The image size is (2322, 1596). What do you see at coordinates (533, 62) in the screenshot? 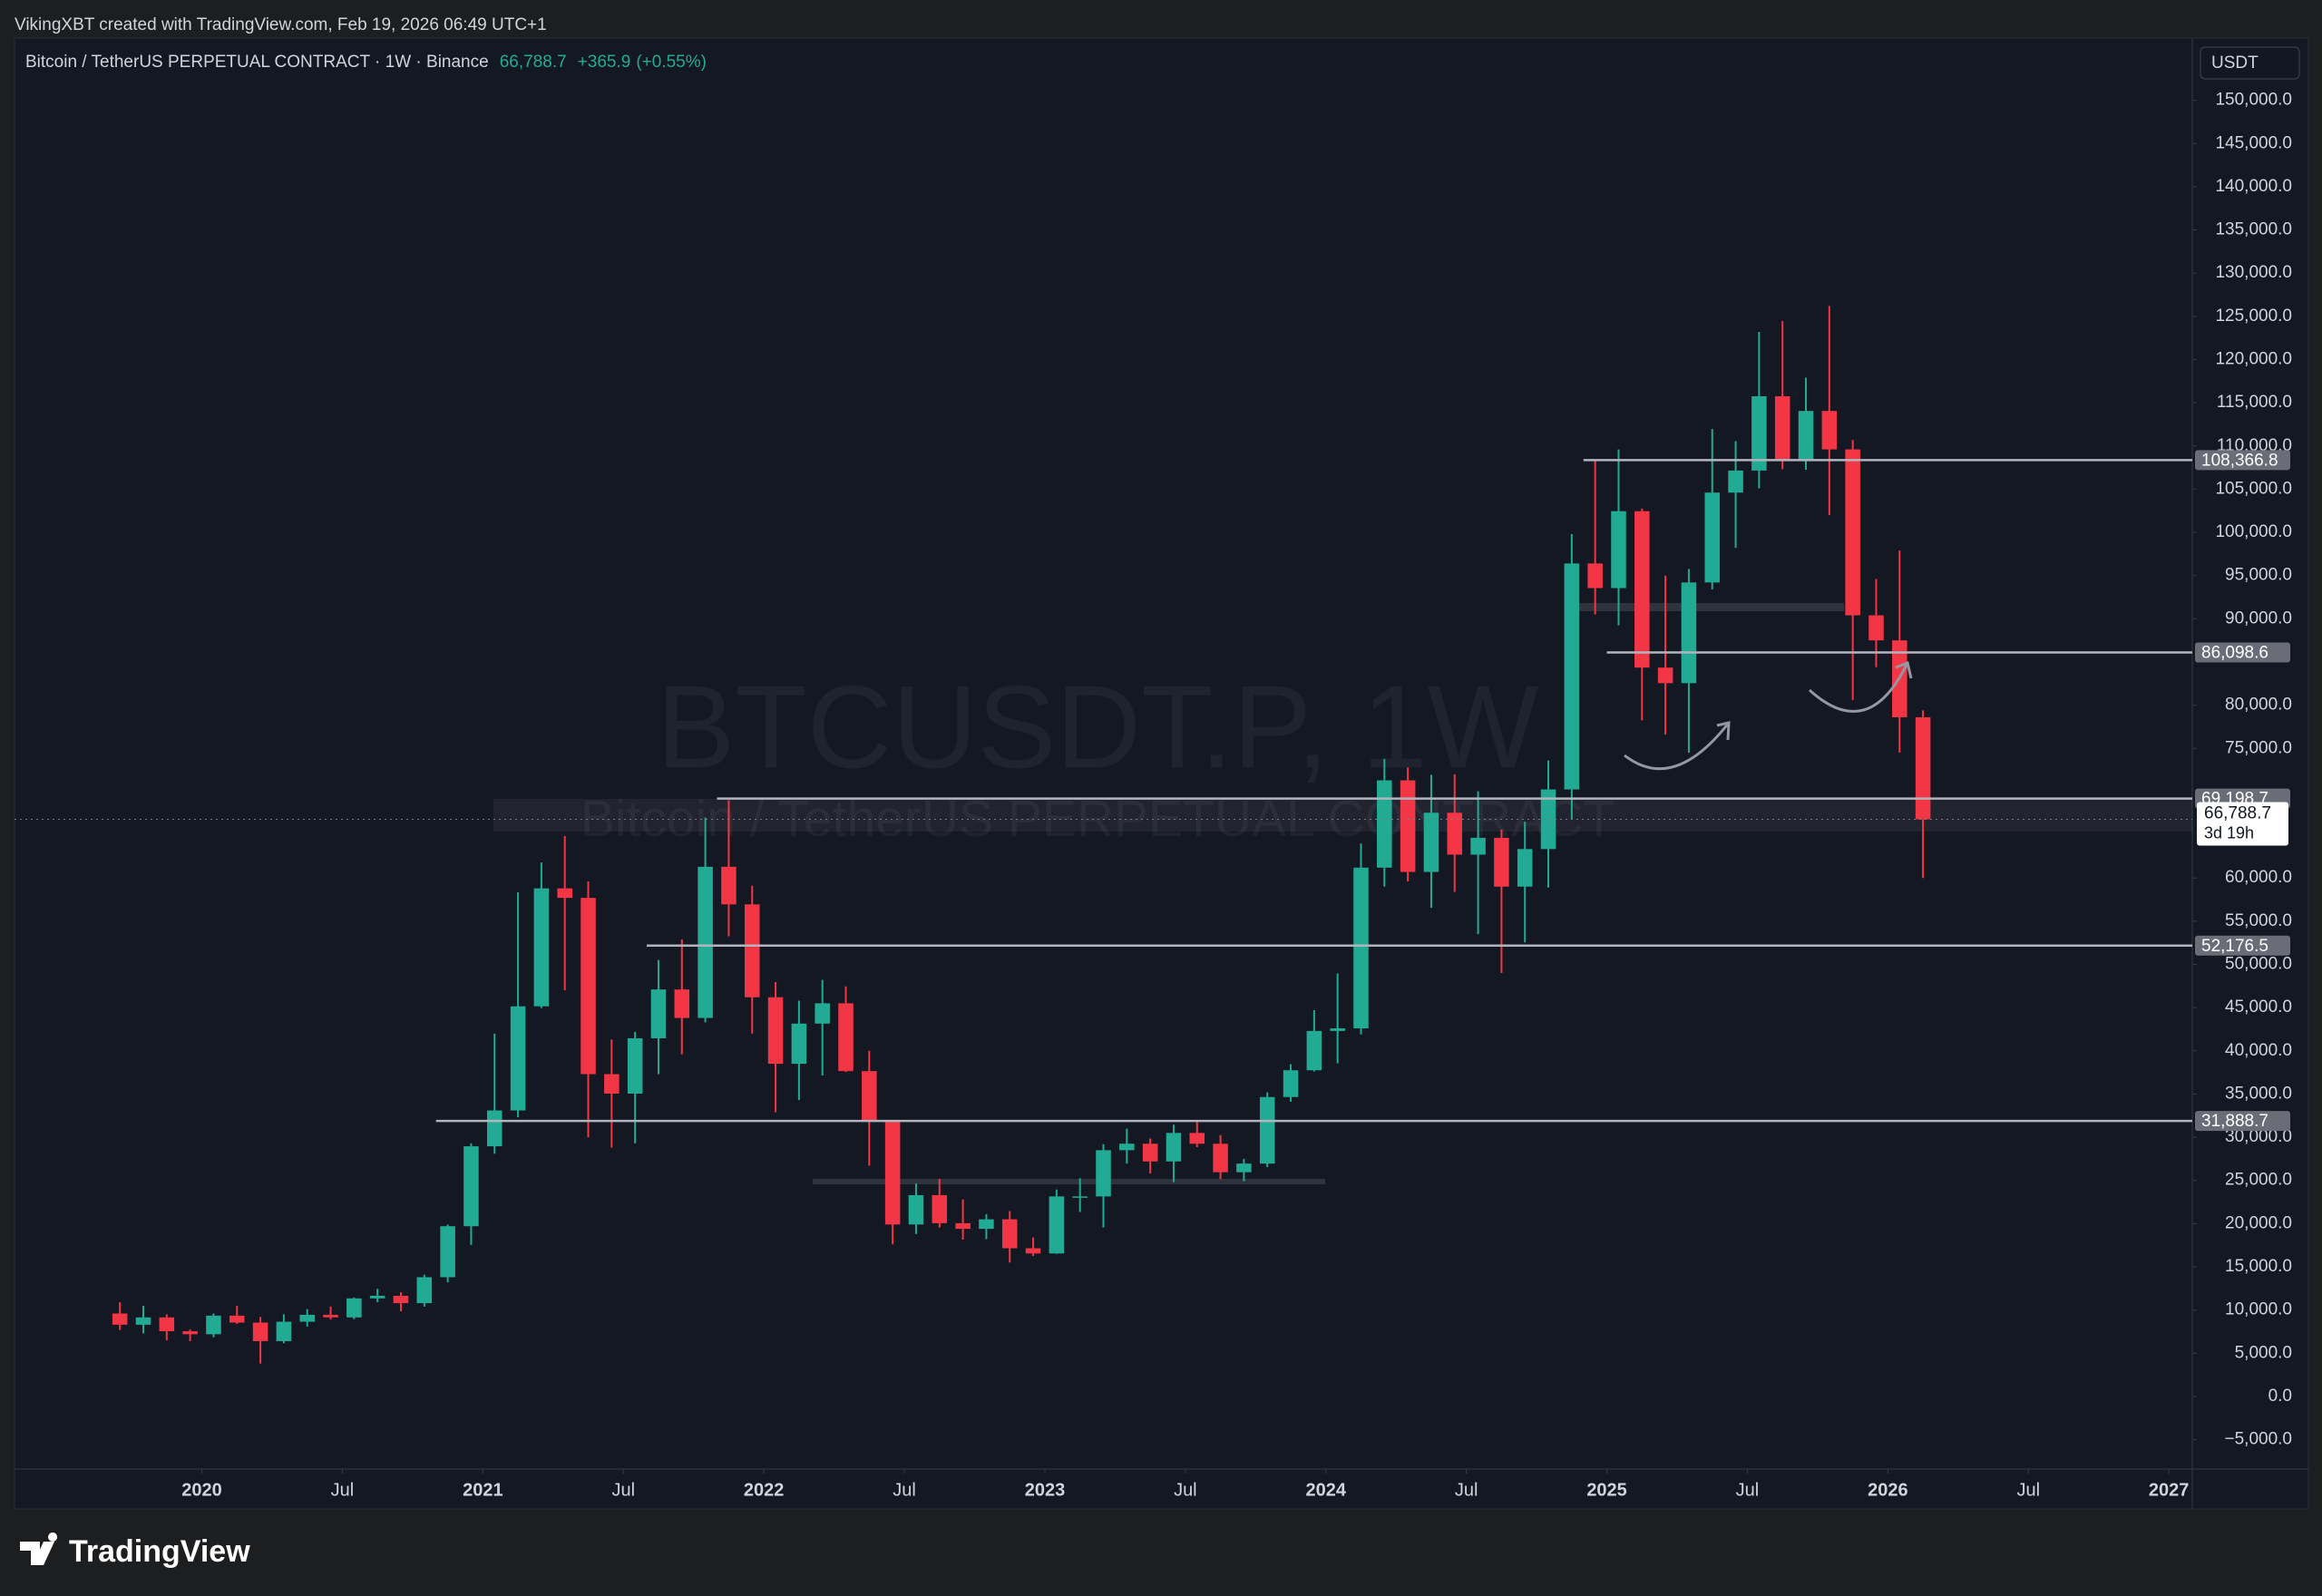
I see `last-price: 66,788.7` at bounding box center [533, 62].